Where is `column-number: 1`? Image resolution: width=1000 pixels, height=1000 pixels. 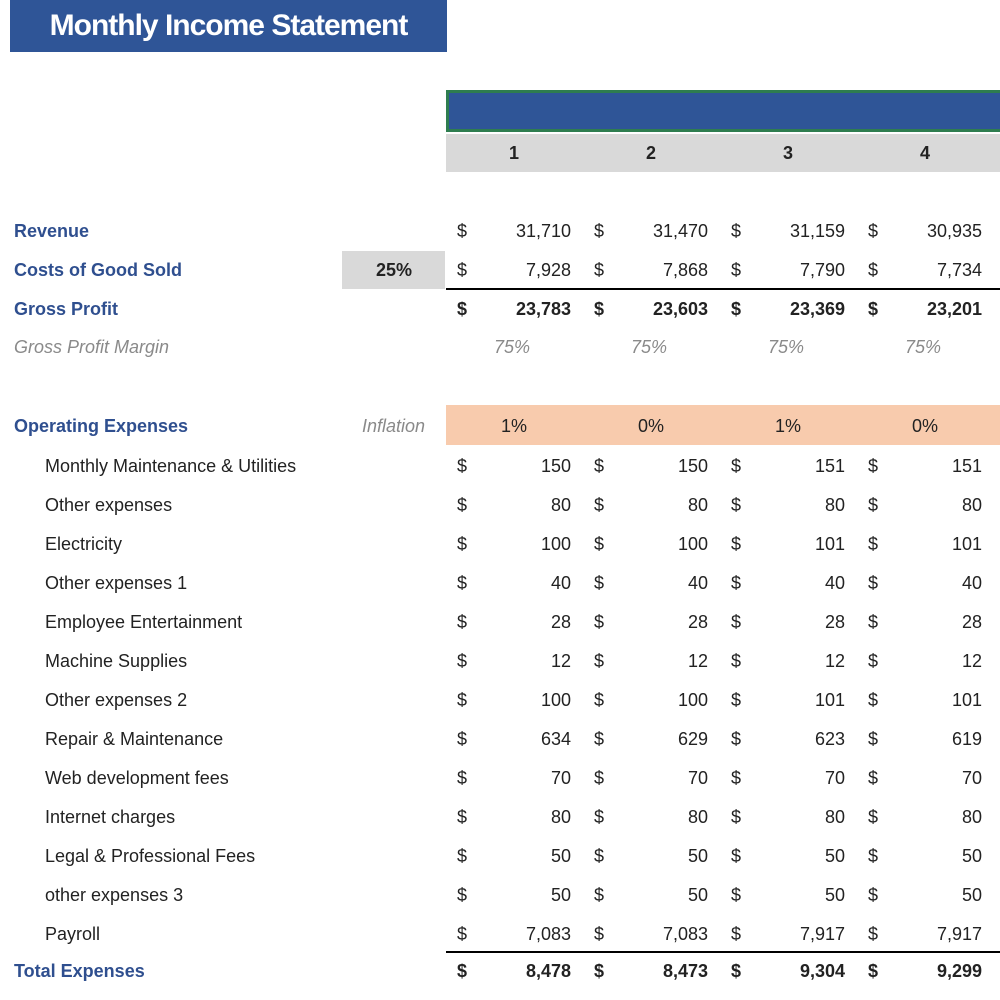 column-number: 1 is located at coordinates (513, 153).